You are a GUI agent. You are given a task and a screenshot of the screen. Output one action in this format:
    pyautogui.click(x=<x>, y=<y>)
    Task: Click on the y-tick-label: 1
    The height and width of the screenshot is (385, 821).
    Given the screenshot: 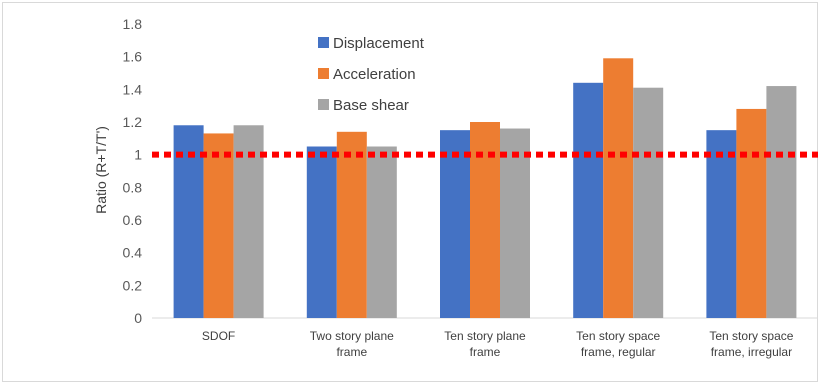 What is the action you would take?
    pyautogui.click(x=138, y=155)
    